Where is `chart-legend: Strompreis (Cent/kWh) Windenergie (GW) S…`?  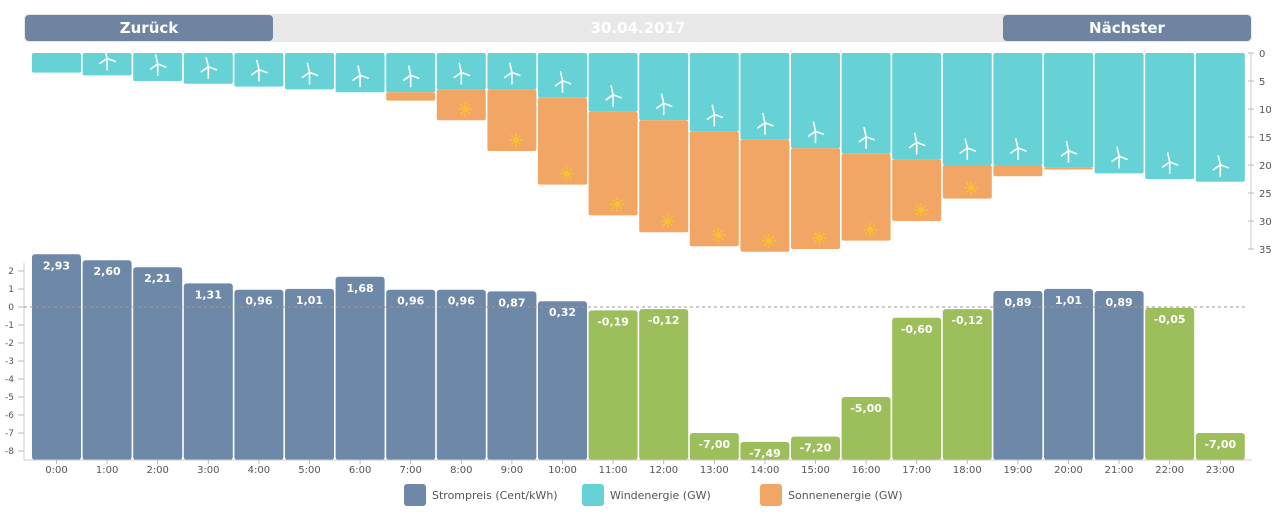
chart-legend: Strompreis (Cent/kWh) Windenergie (GW) S… is located at coordinates (640, 495).